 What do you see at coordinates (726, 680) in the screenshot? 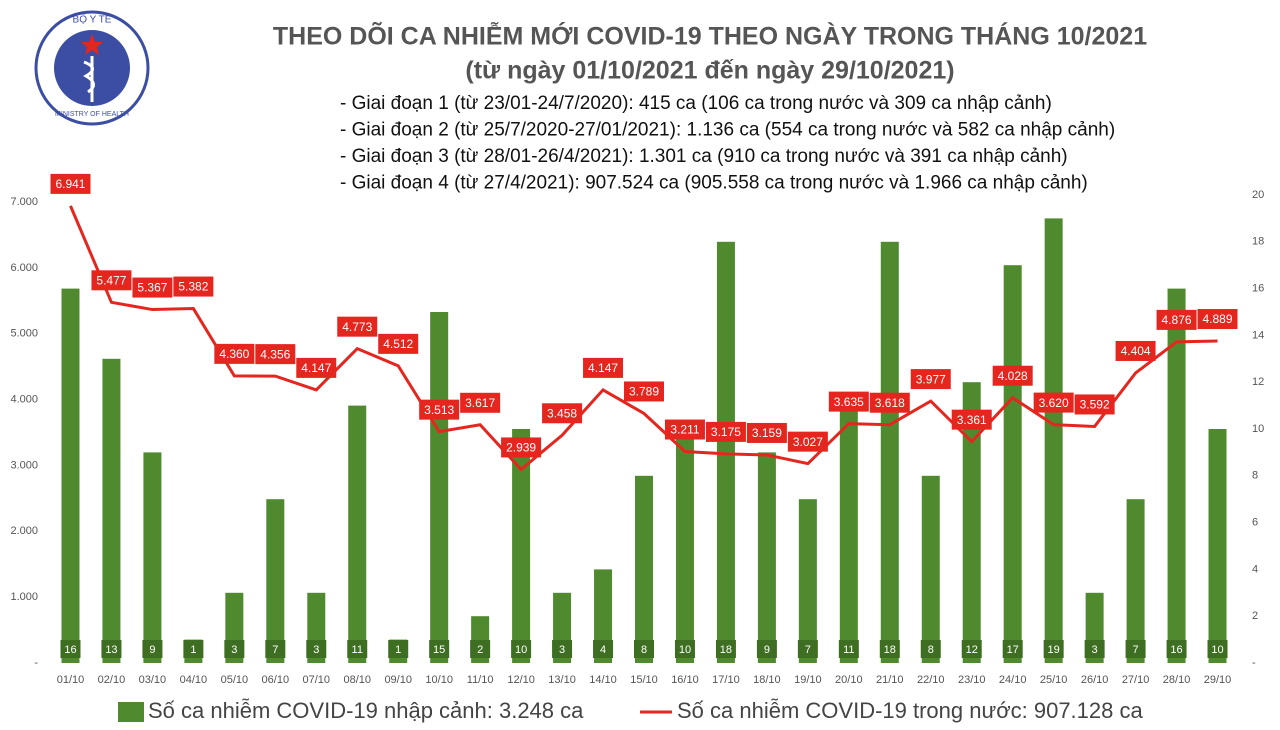
I see `x-tick-label: 17/10` at bounding box center [726, 680].